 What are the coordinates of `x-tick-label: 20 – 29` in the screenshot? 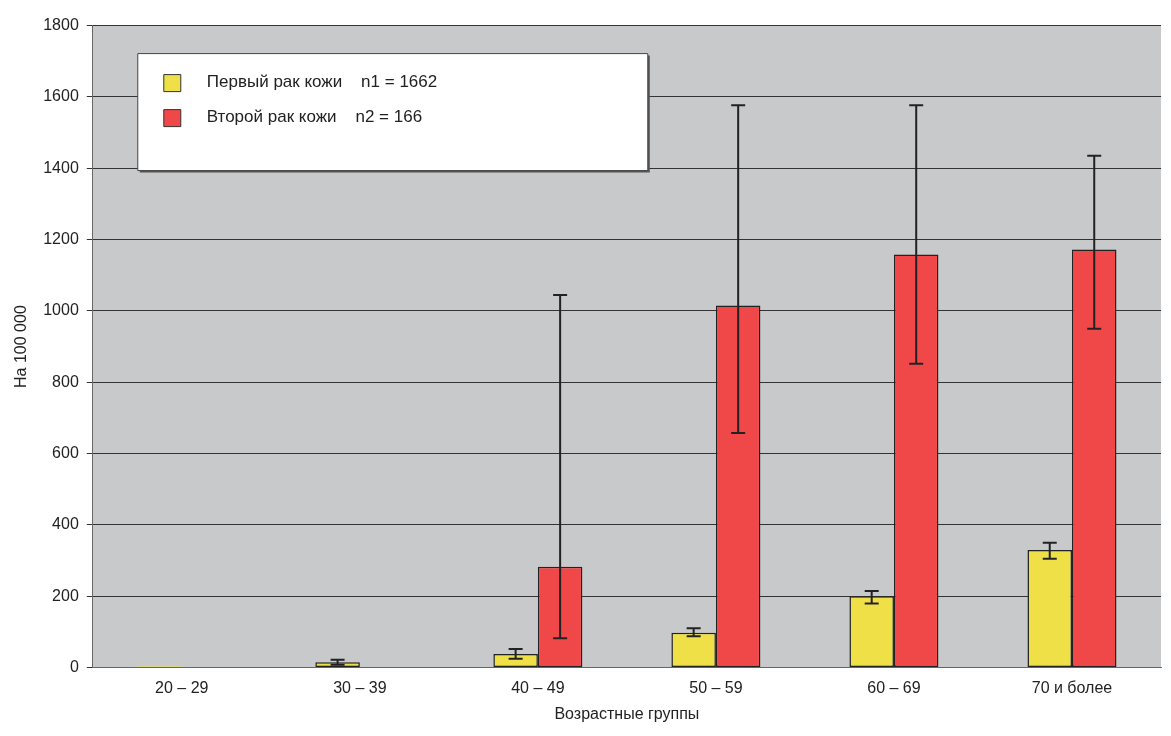 It's located at (182, 687).